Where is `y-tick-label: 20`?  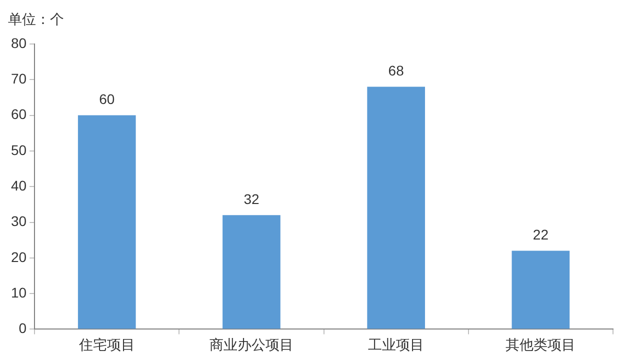 y-tick-label: 20 is located at coordinates (18, 256).